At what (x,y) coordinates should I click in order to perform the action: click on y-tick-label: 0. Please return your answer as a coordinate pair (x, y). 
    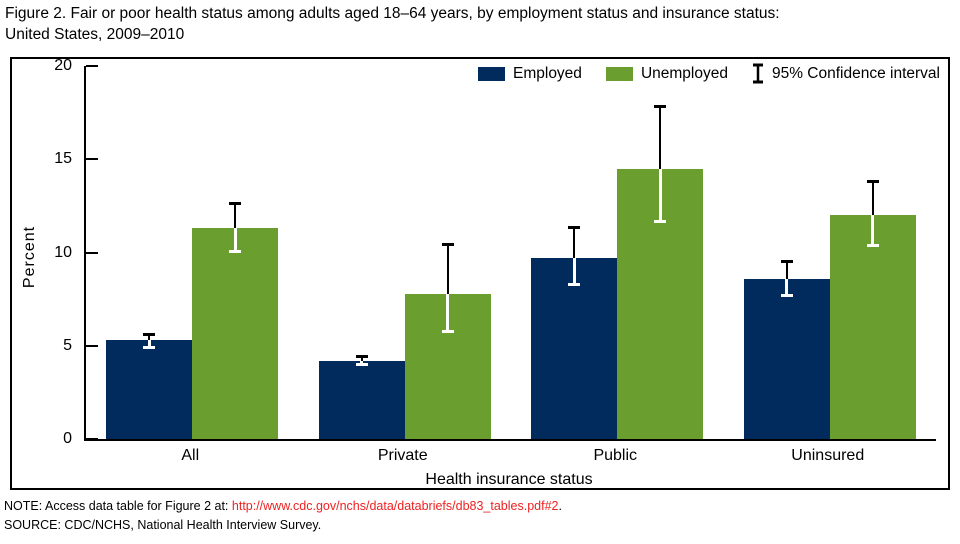
    Looking at the image, I should click on (67, 438).